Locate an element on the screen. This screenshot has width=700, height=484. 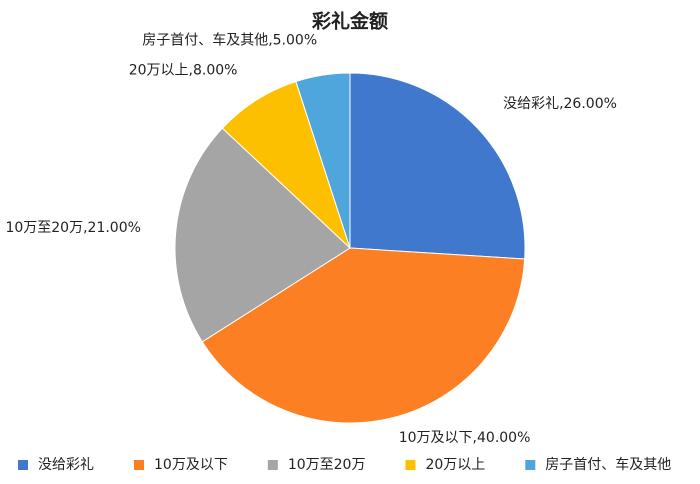
data-label: 10万及以下,40.00% is located at coordinates (465, 438).